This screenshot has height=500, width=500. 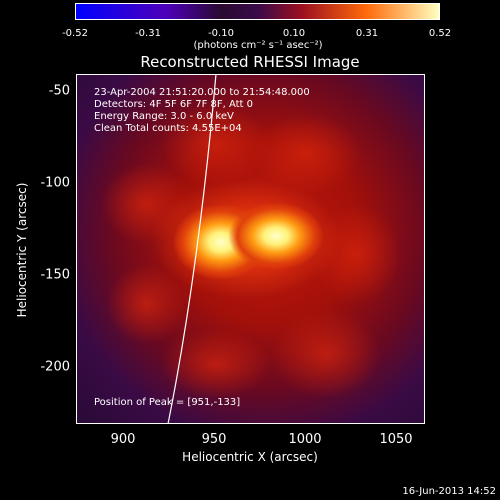 What do you see at coordinates (367, 33) in the screenshot?
I see `colorbar-tick: 0.31` at bounding box center [367, 33].